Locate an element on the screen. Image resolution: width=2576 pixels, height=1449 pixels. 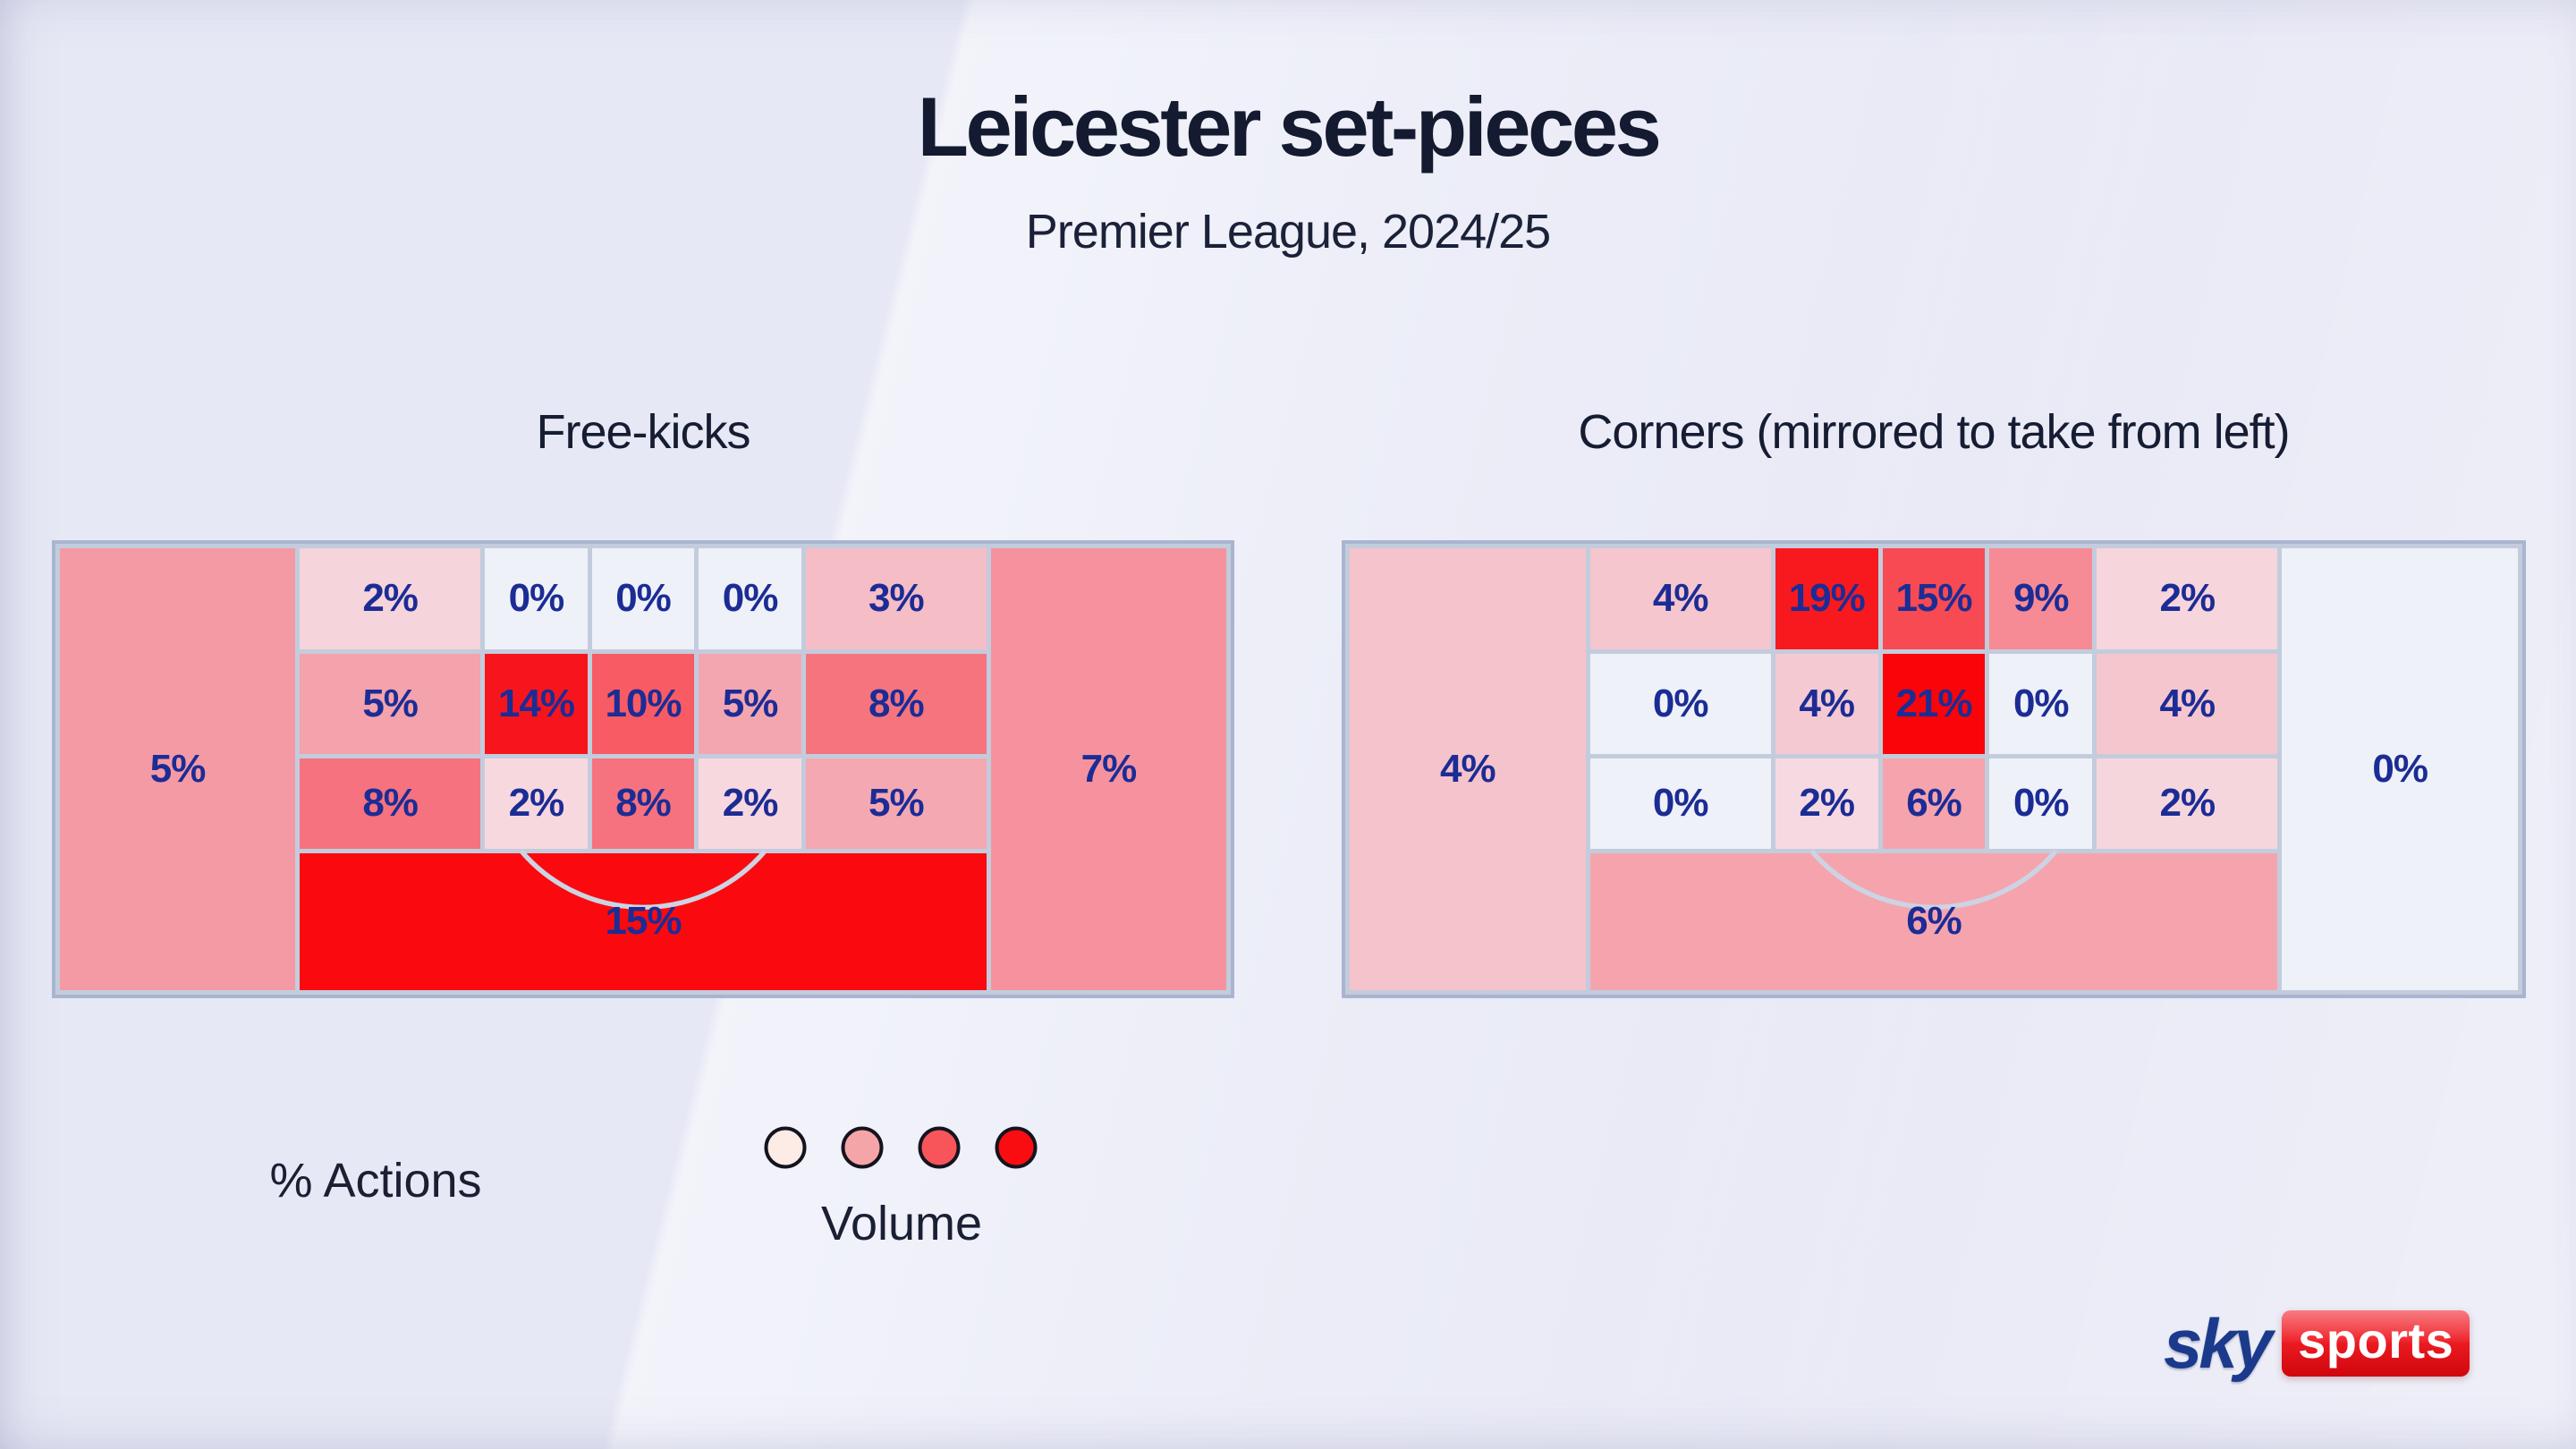
box-zone-r2c3: 21% is located at coordinates (1934, 704).